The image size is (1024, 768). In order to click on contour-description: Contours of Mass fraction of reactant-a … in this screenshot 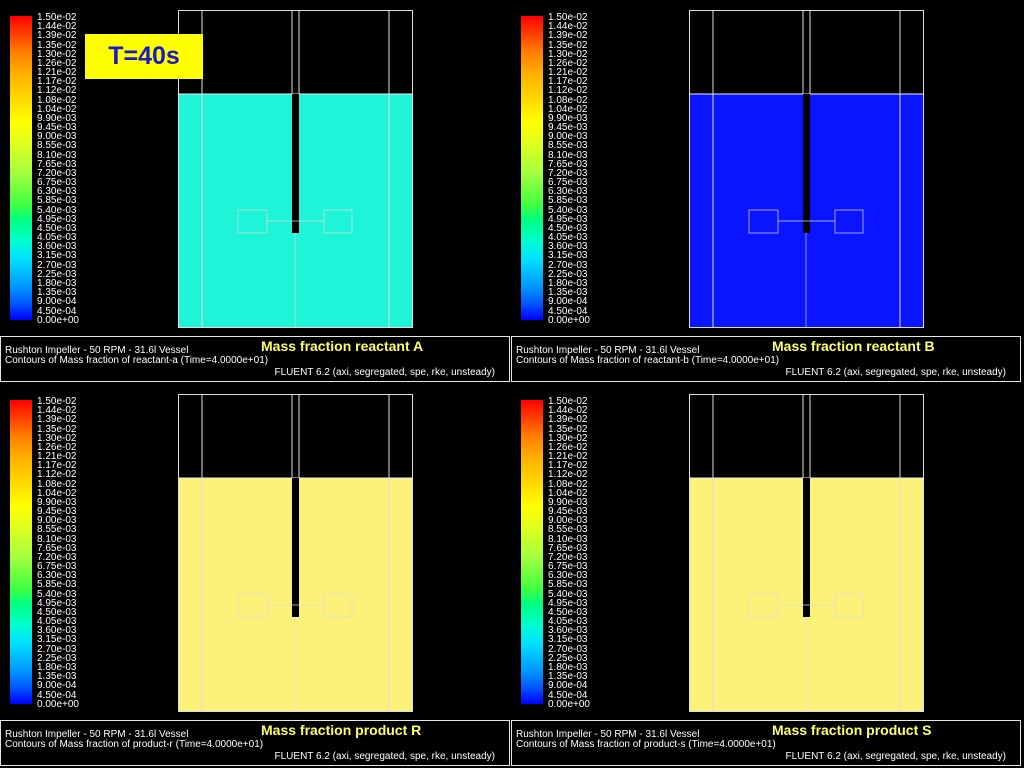, I will do `click(137, 360)`.